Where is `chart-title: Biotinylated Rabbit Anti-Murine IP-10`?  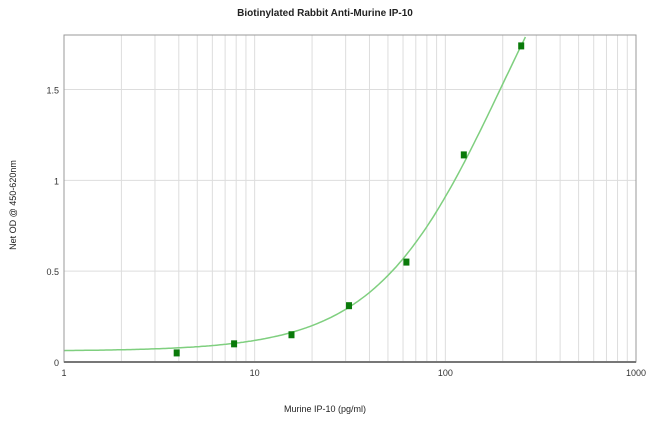
chart-title: Biotinylated Rabbit Anti-Murine IP-10 is located at coordinates (325, 13).